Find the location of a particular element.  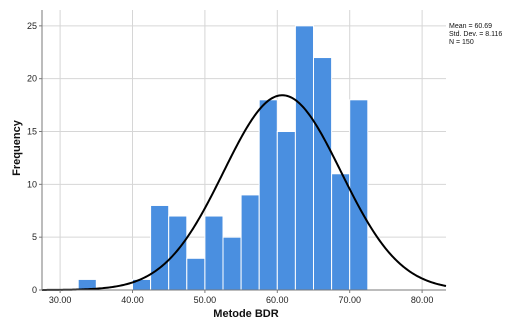

x-axis-title: Metode BDR is located at coordinates (245, 314).